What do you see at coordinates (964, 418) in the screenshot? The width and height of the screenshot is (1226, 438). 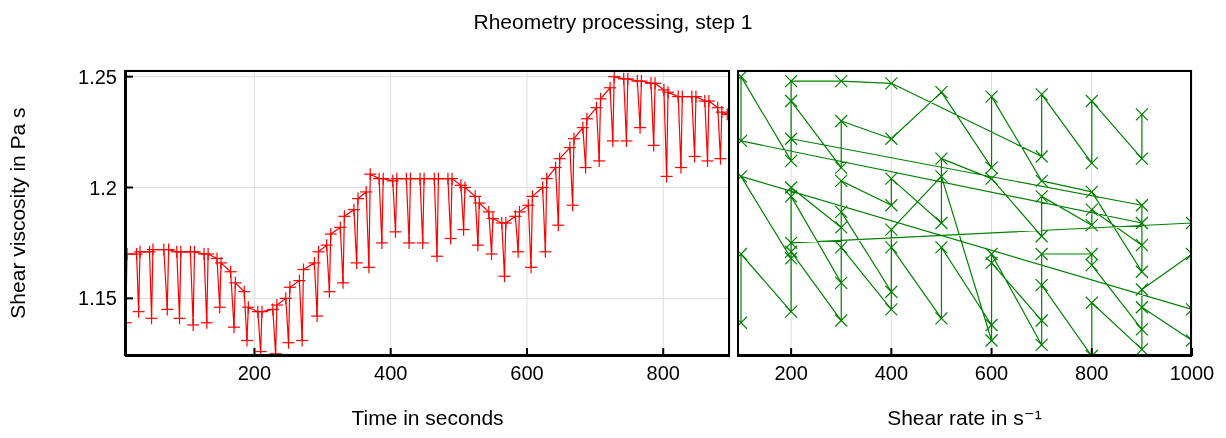 I see `x-axis-title: Shear rate in s⁻¹` at bounding box center [964, 418].